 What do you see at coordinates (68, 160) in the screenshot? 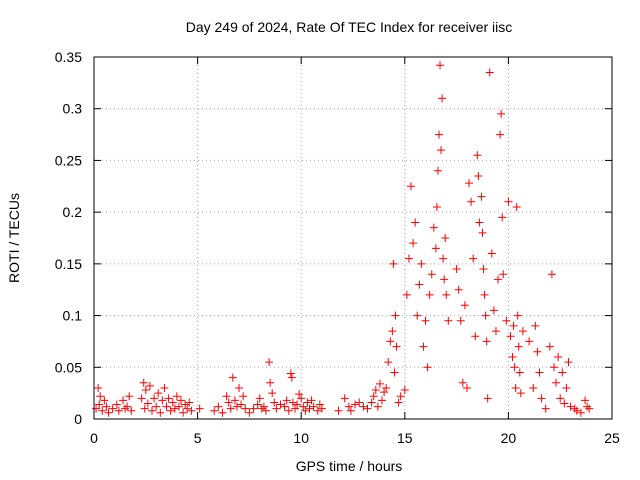
I see `y-tick-label: 0.25` at bounding box center [68, 160].